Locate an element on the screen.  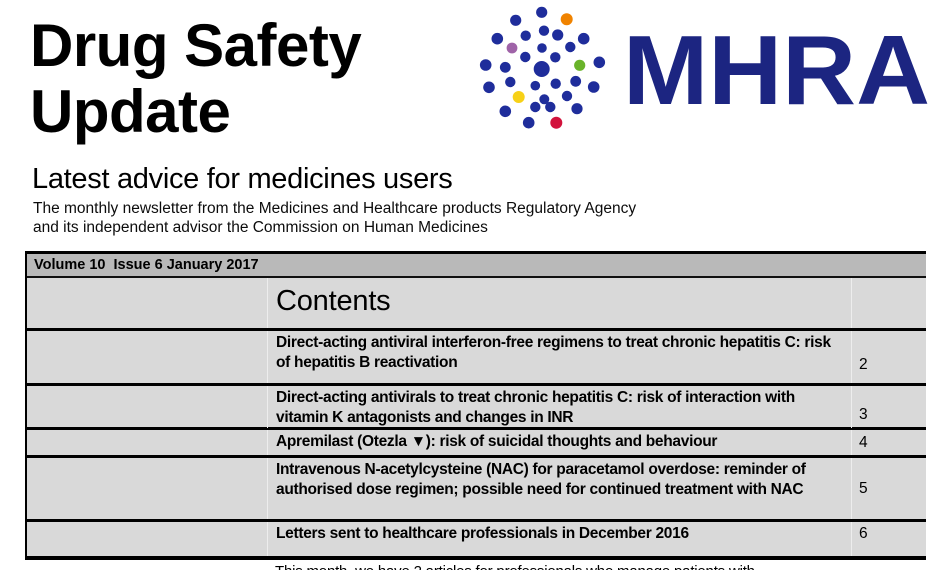
orange-dot-icon is located at coordinates (566, 19).